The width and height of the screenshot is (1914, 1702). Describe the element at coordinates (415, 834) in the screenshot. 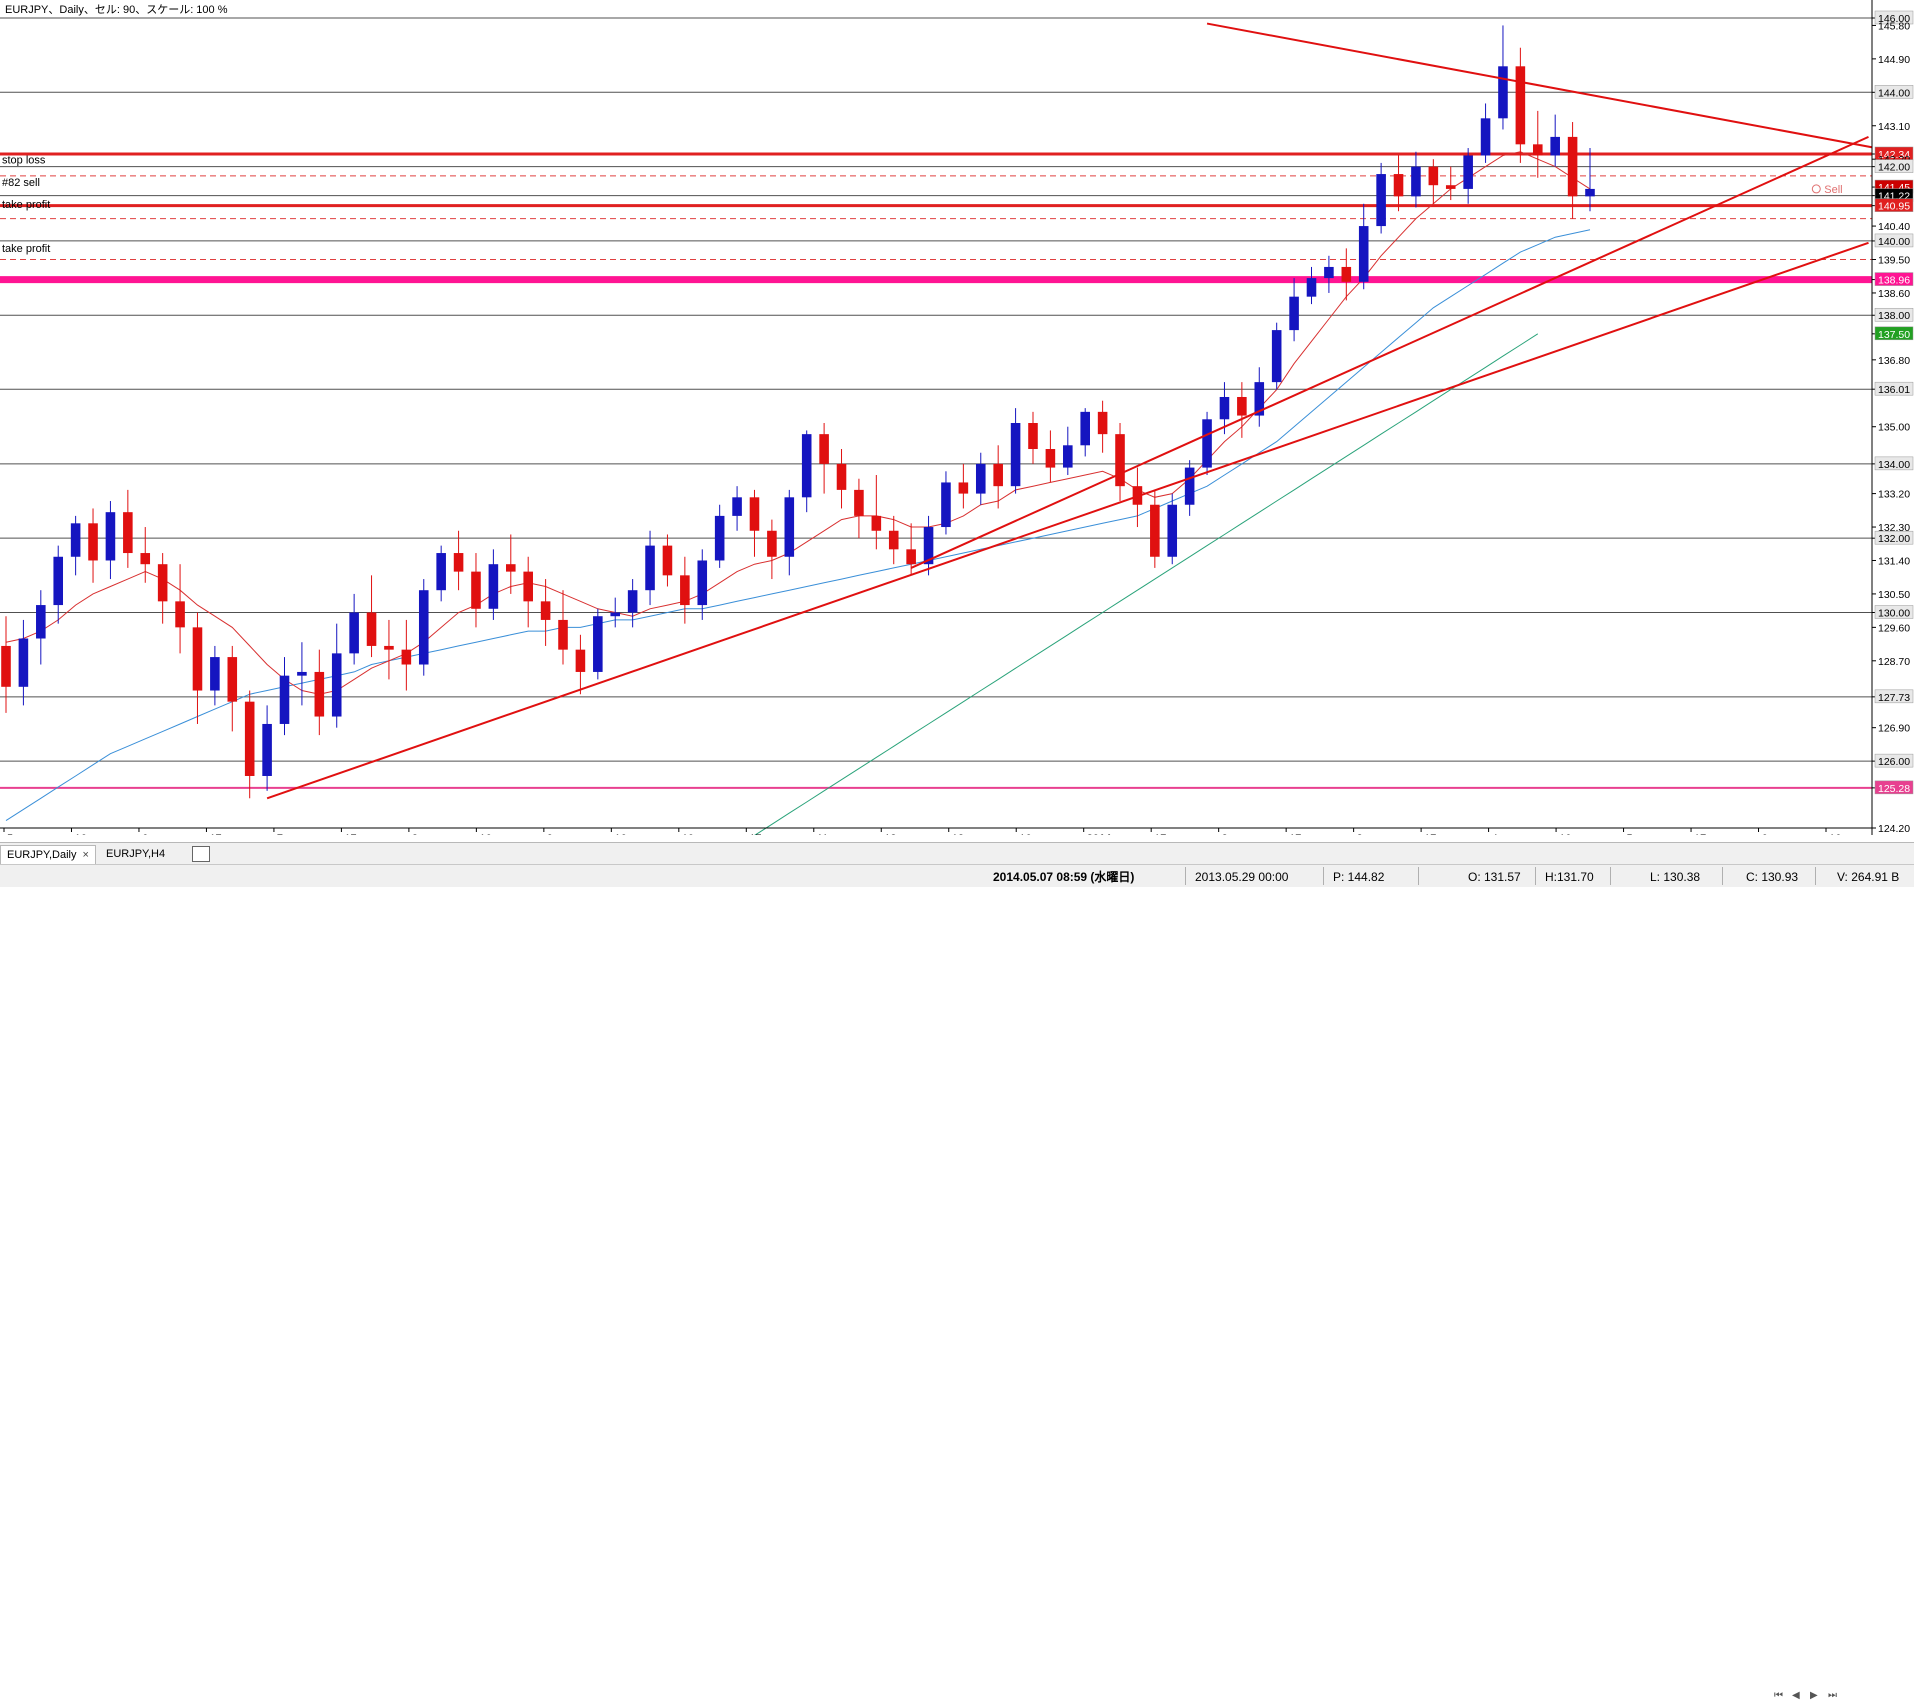

I see `x-tick-label: 8` at that location.